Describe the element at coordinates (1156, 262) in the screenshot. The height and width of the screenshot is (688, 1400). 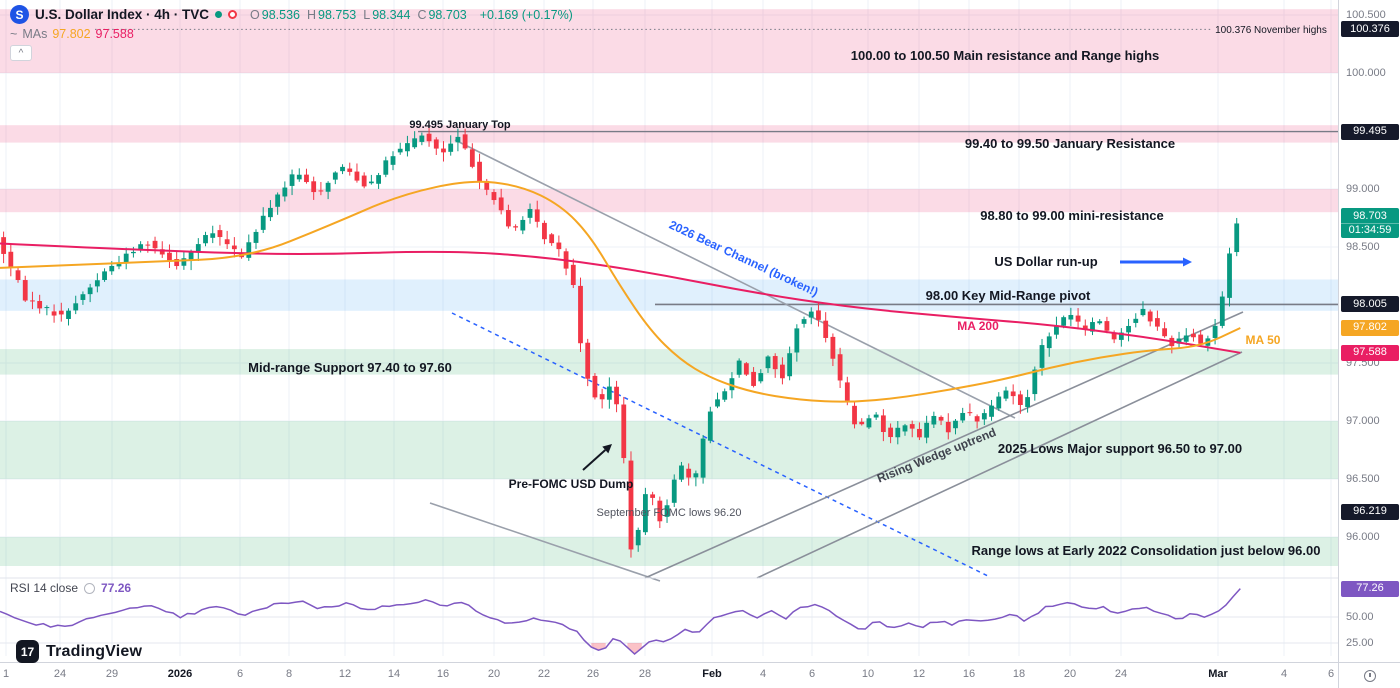
I see `usd-runup-arrow` at that location.